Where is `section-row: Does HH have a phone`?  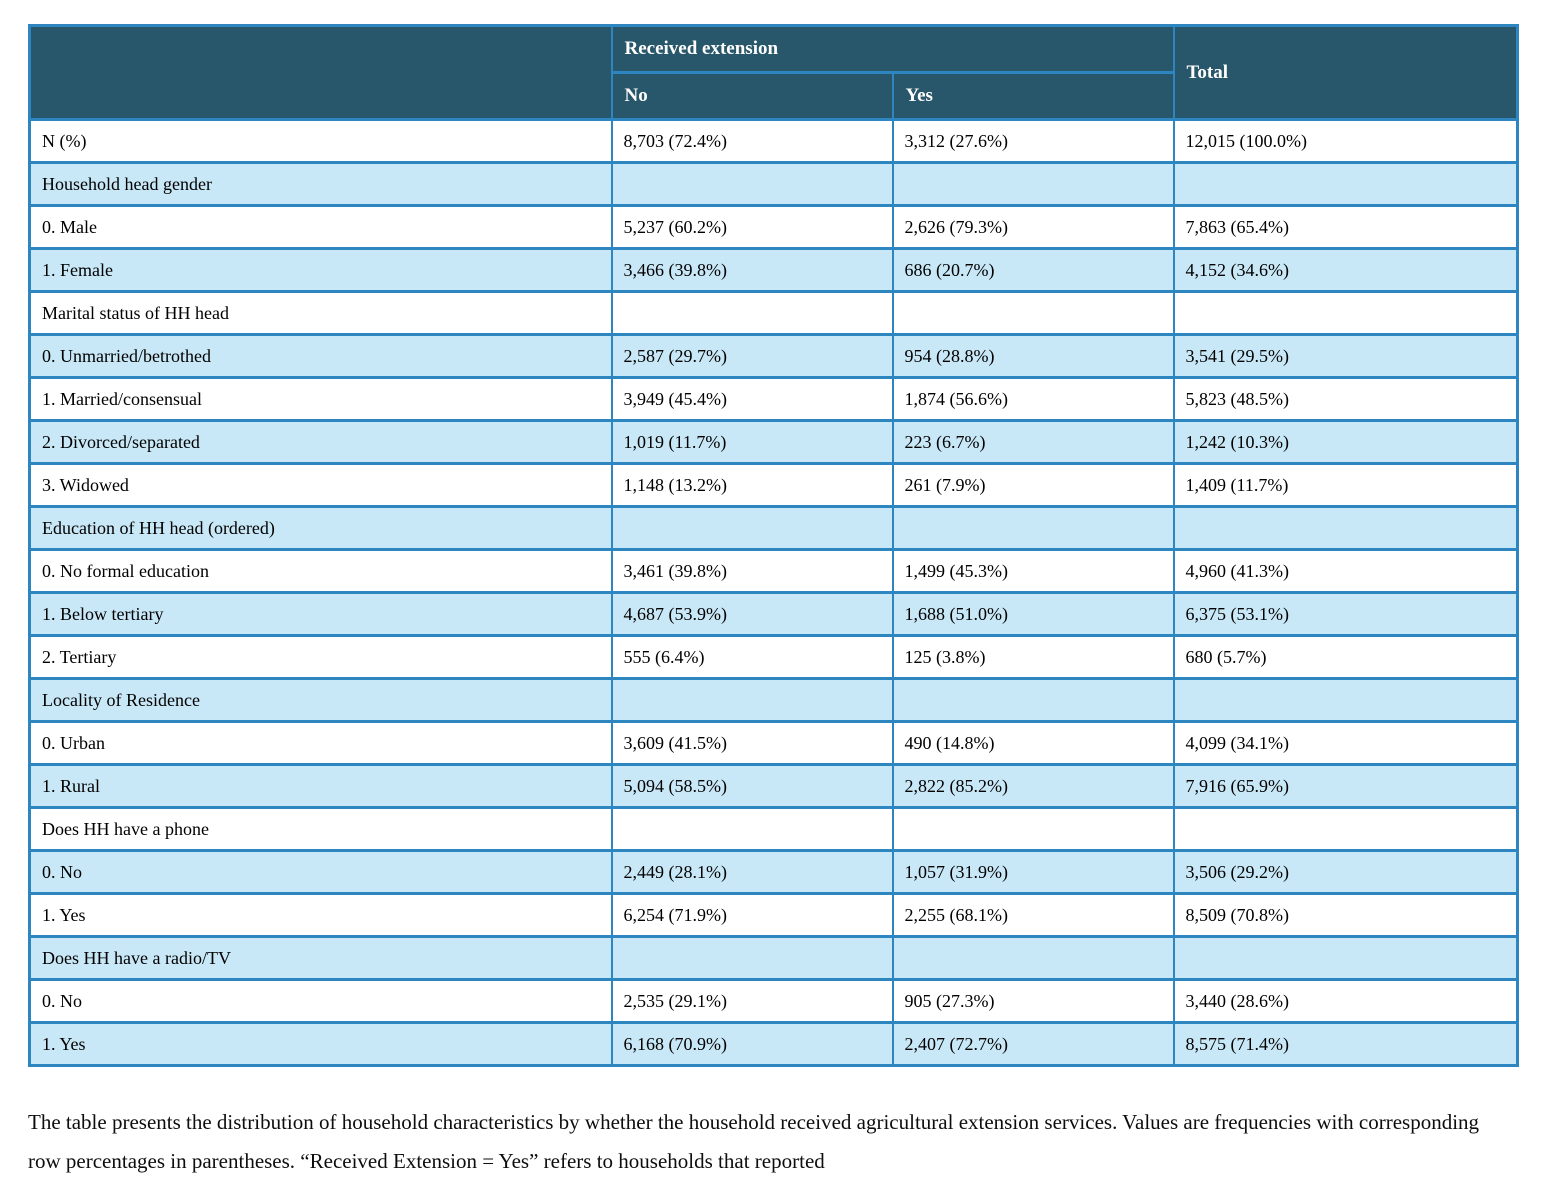
section-row: Does HH have a phone is located at coordinates (773, 829).